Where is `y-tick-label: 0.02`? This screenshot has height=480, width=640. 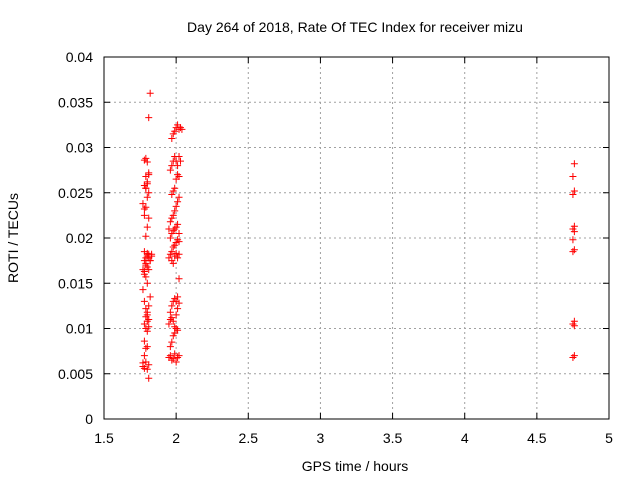 y-tick-label: 0.02 is located at coordinates (79, 238).